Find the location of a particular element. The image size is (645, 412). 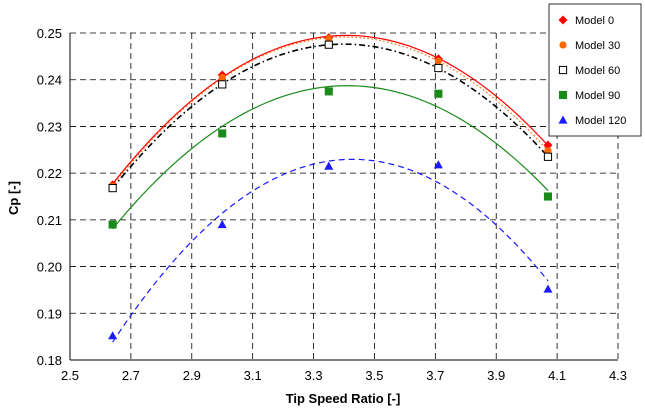

y-tick-labels: 0.18 0.19 0.20 0.21 0.22 0.23 0.24 0.25 is located at coordinates (49, 197).